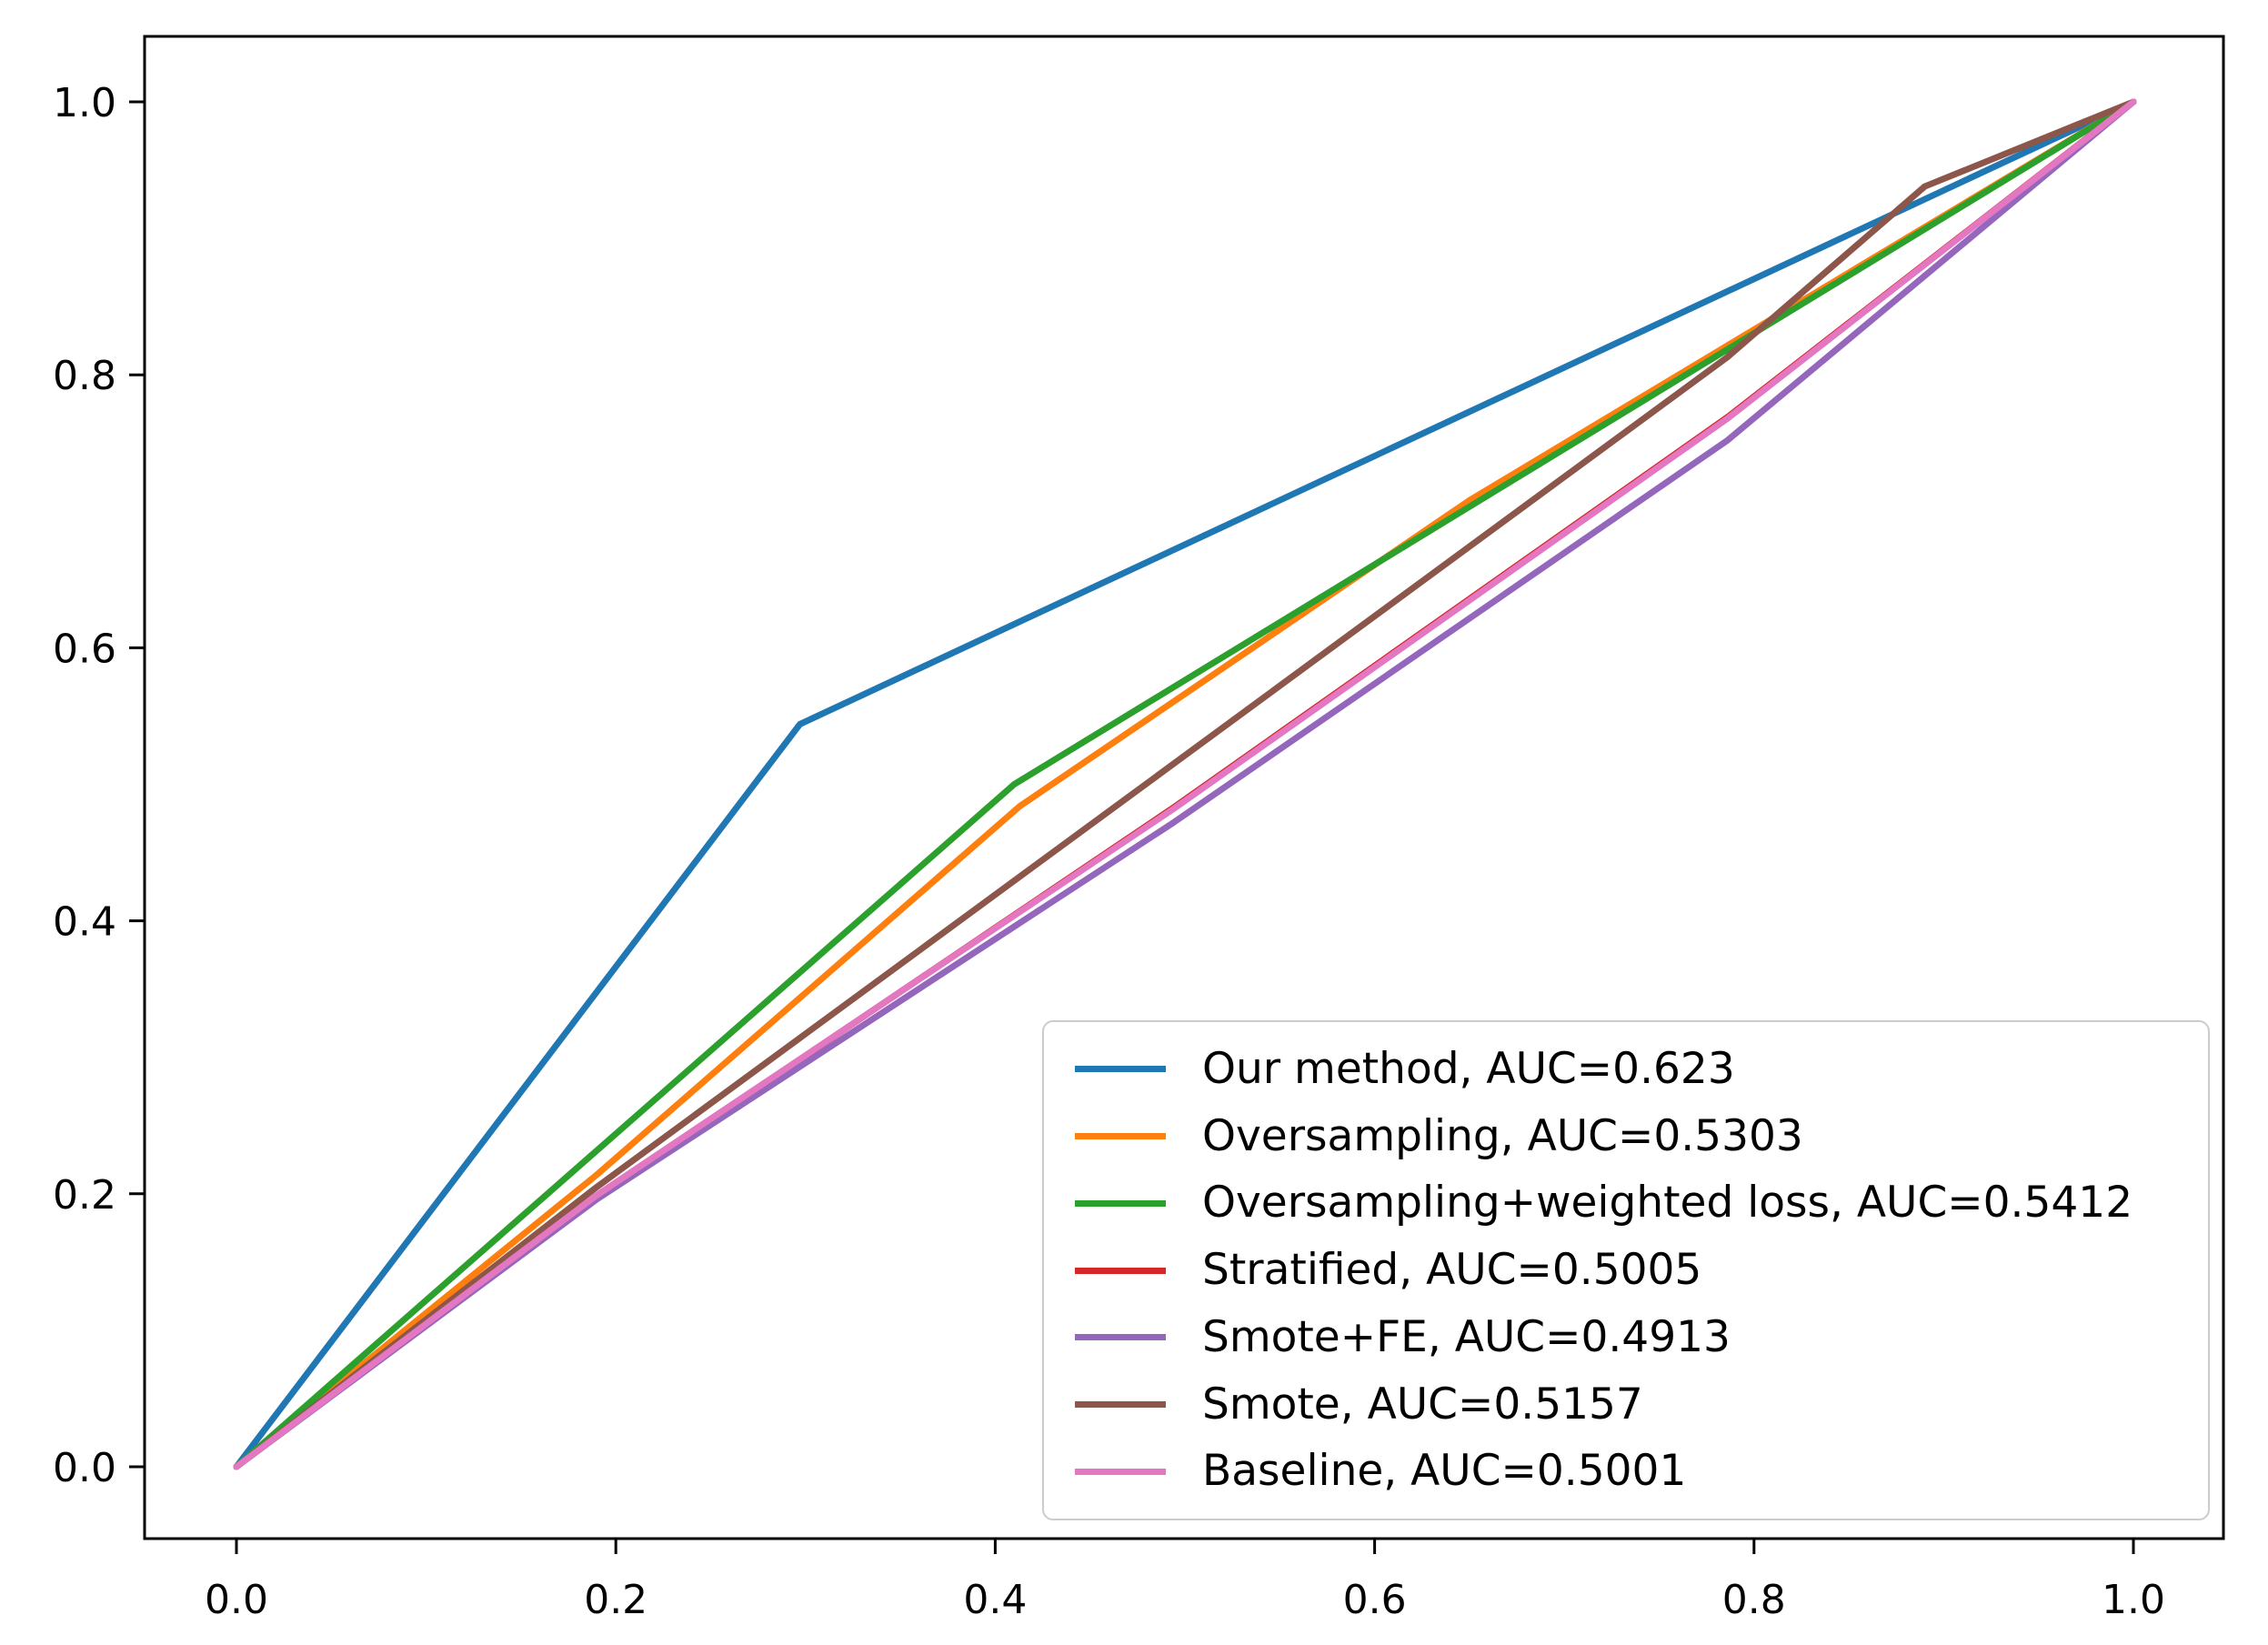 Image resolution: width=2268 pixels, height=1645 pixels. Describe the element at coordinates (84, 649) in the screenshot. I see `y-tick-label: 0.6` at that location.